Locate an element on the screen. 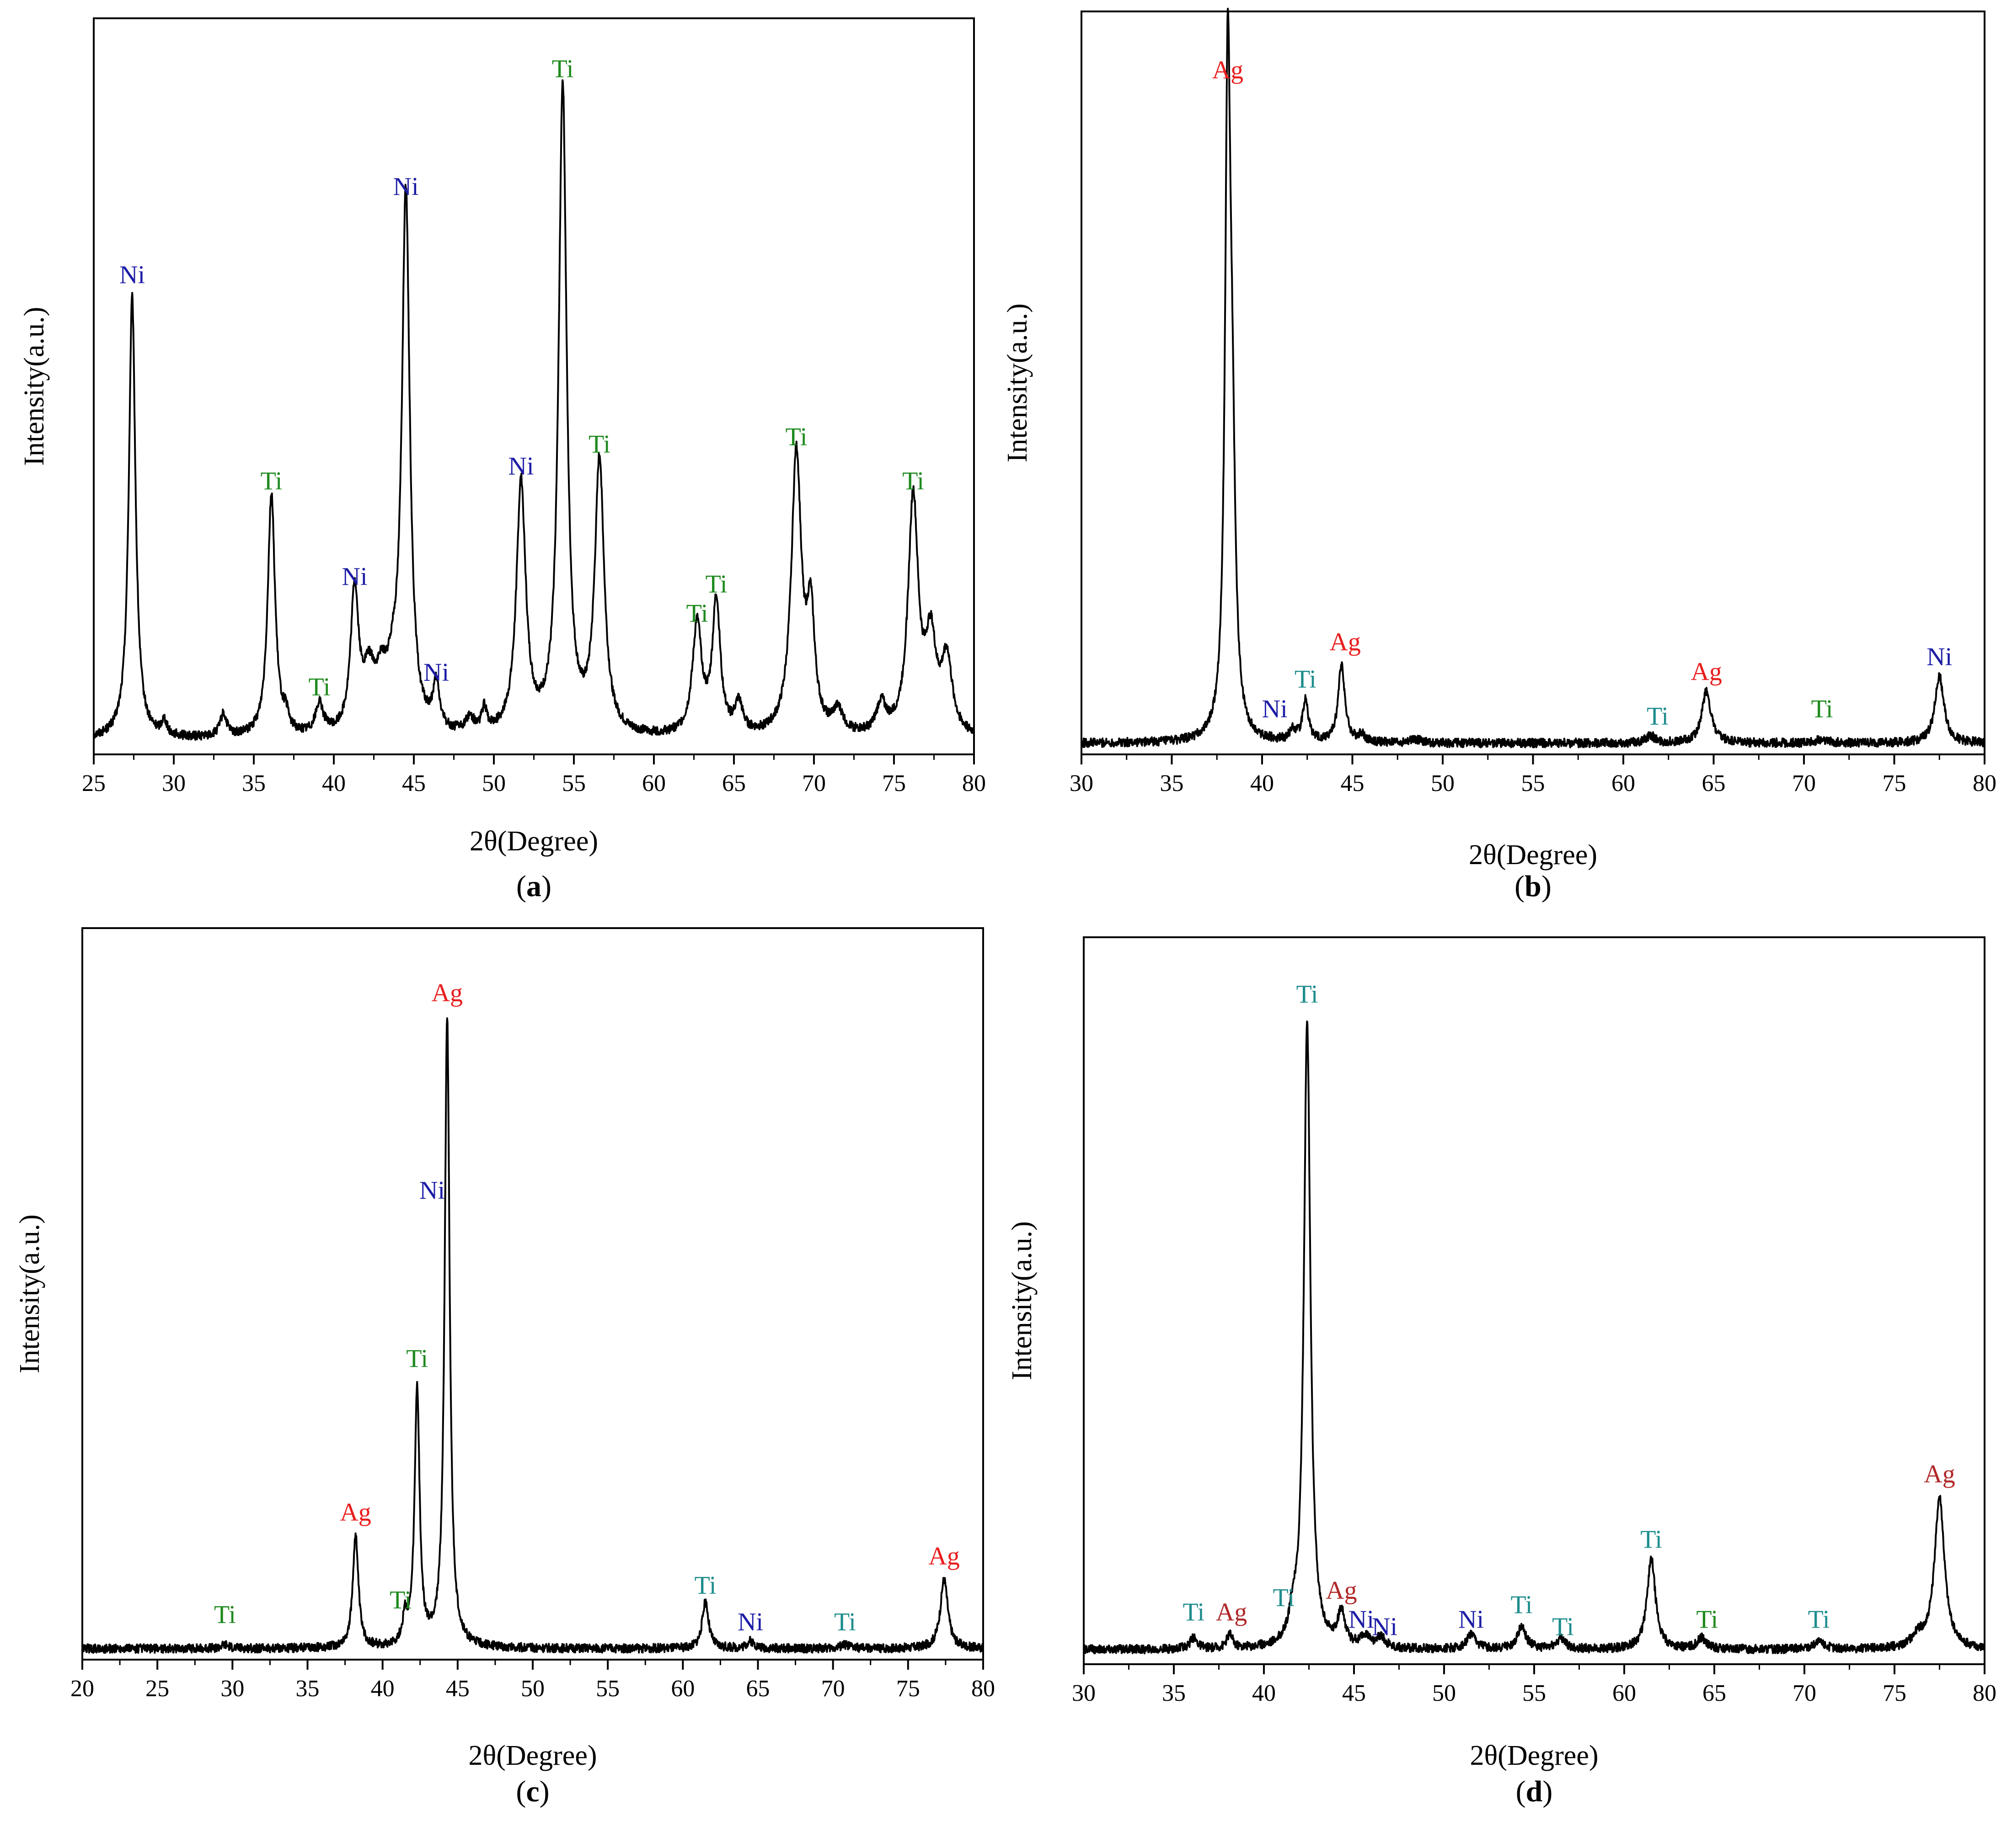  panel-caption: (b) is located at coordinates (1533, 887).